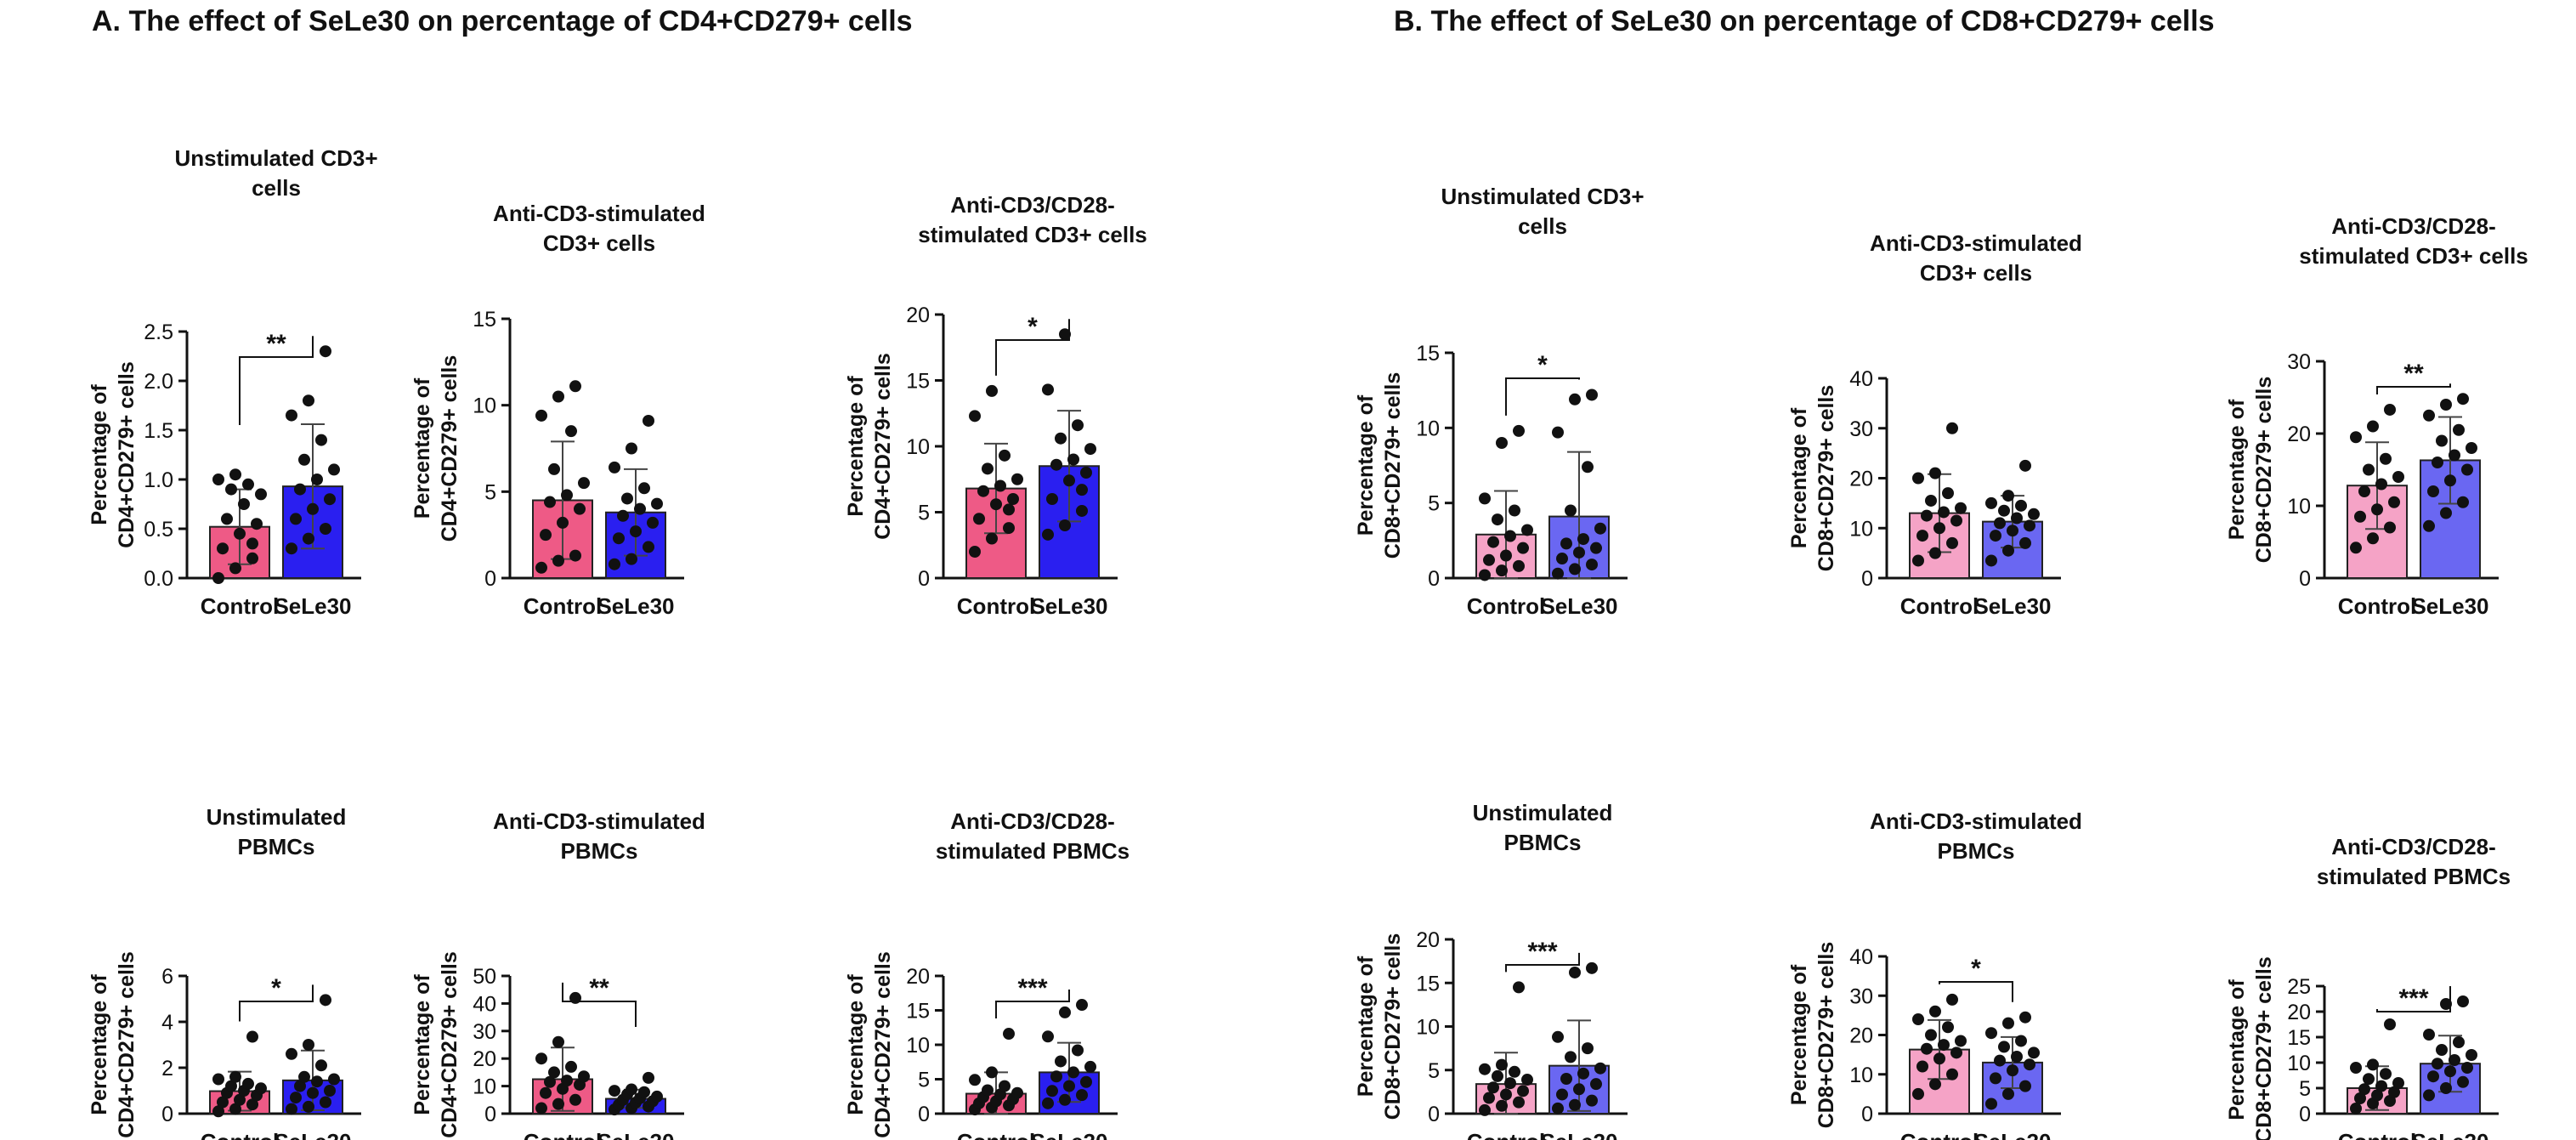 The width and height of the screenshot is (2576, 1140). I want to click on x-tick-label: SeLe30, so click(312, 606).